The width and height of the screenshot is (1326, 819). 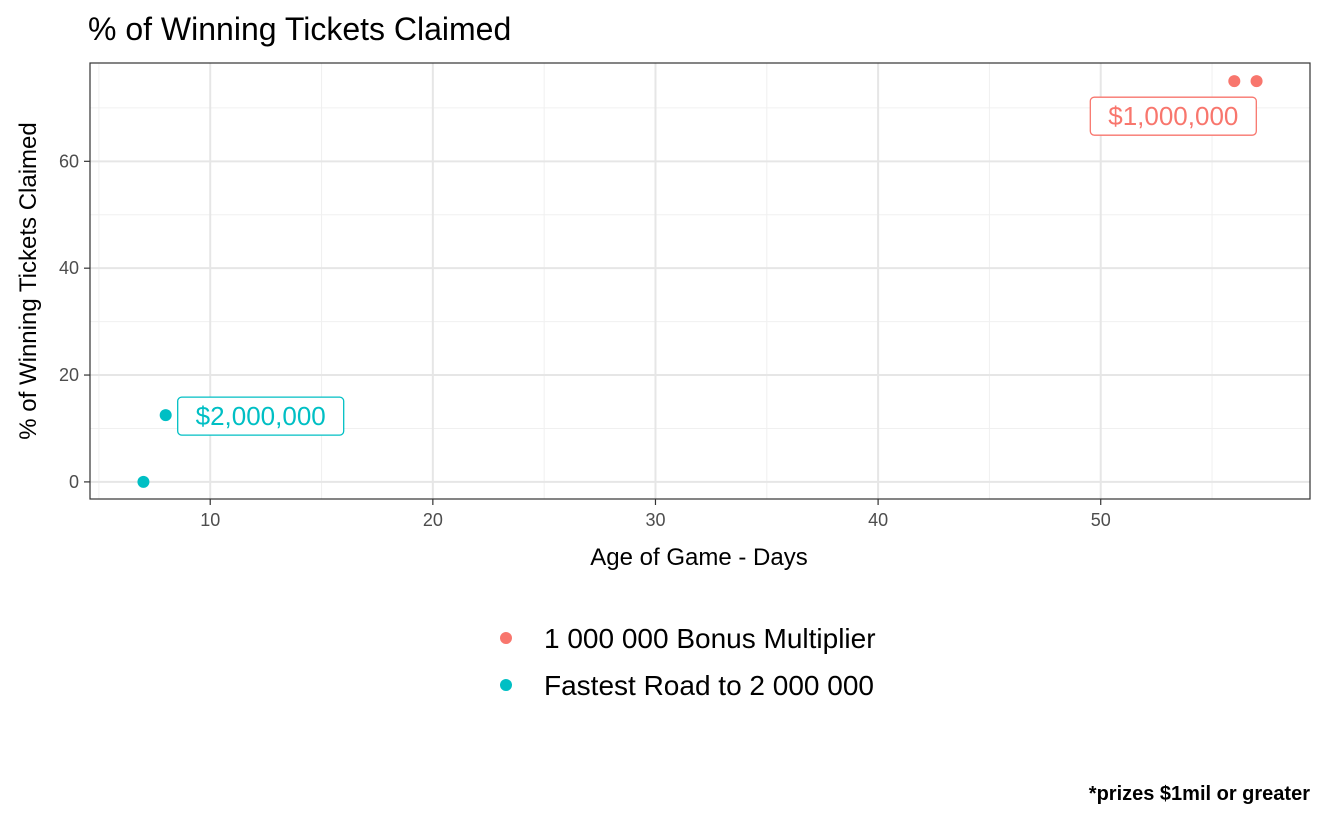 I want to click on y-tick-label: 60, so click(x=69, y=161).